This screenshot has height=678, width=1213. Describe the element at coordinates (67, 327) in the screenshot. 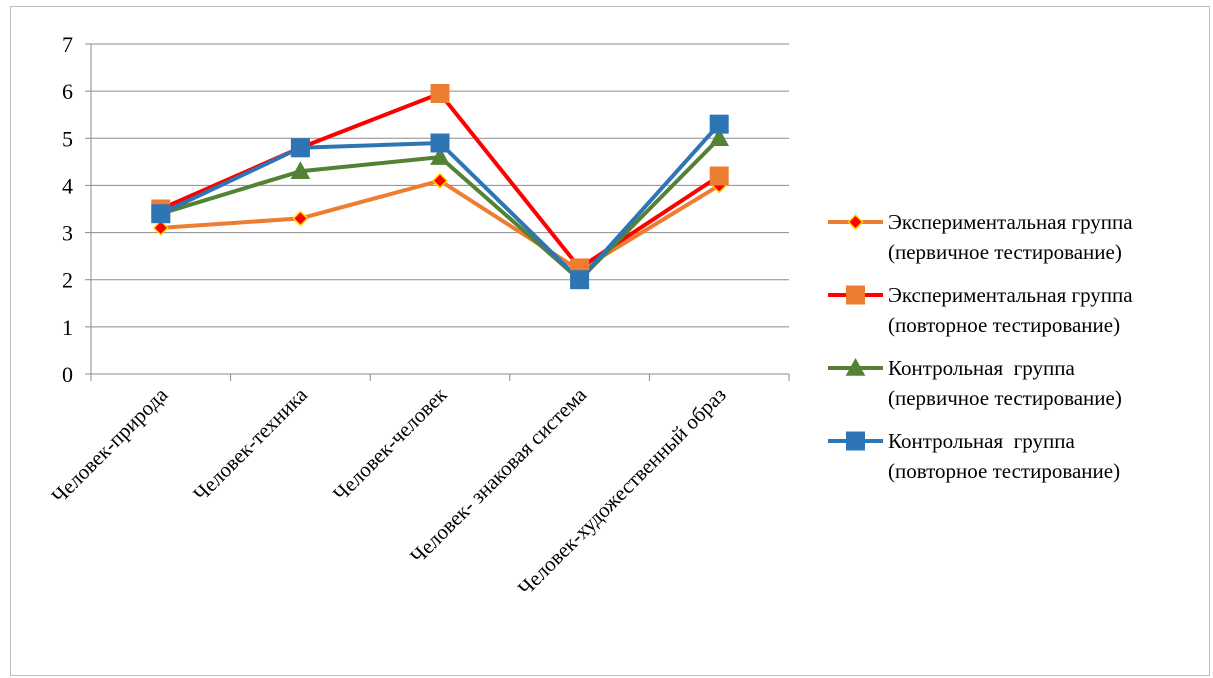

I see `y-tick-label: 1` at that location.